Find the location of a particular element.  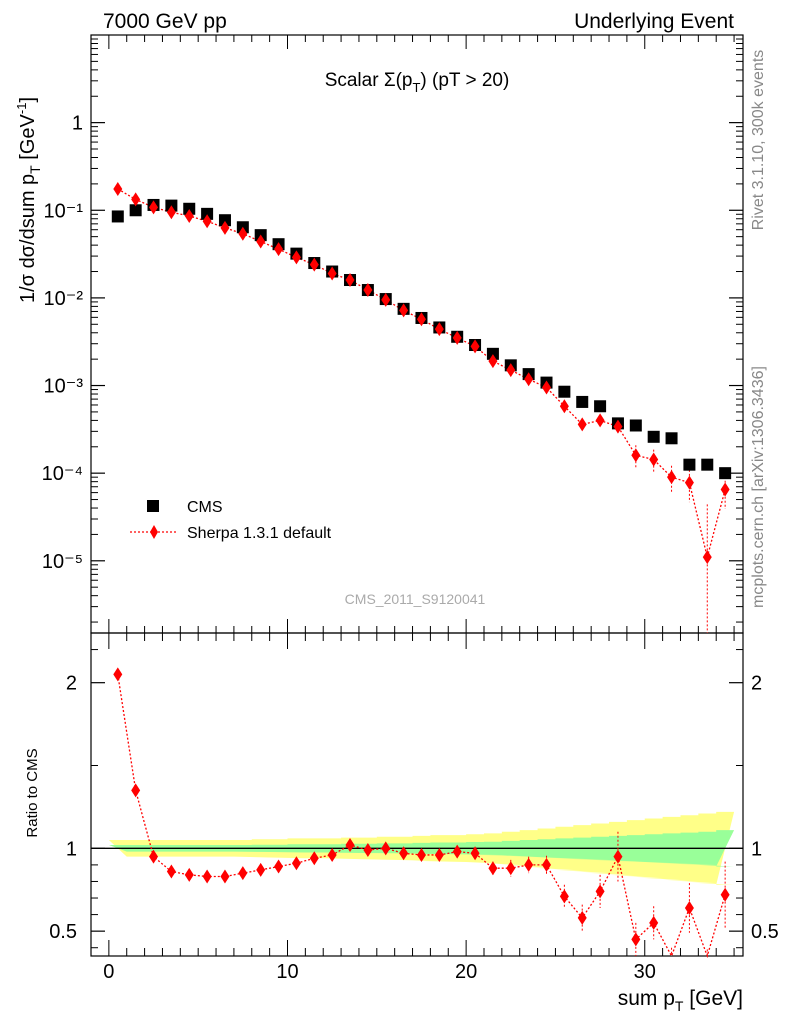

main-ytick-label: 10⁻⁵ is located at coordinates (62, 562).